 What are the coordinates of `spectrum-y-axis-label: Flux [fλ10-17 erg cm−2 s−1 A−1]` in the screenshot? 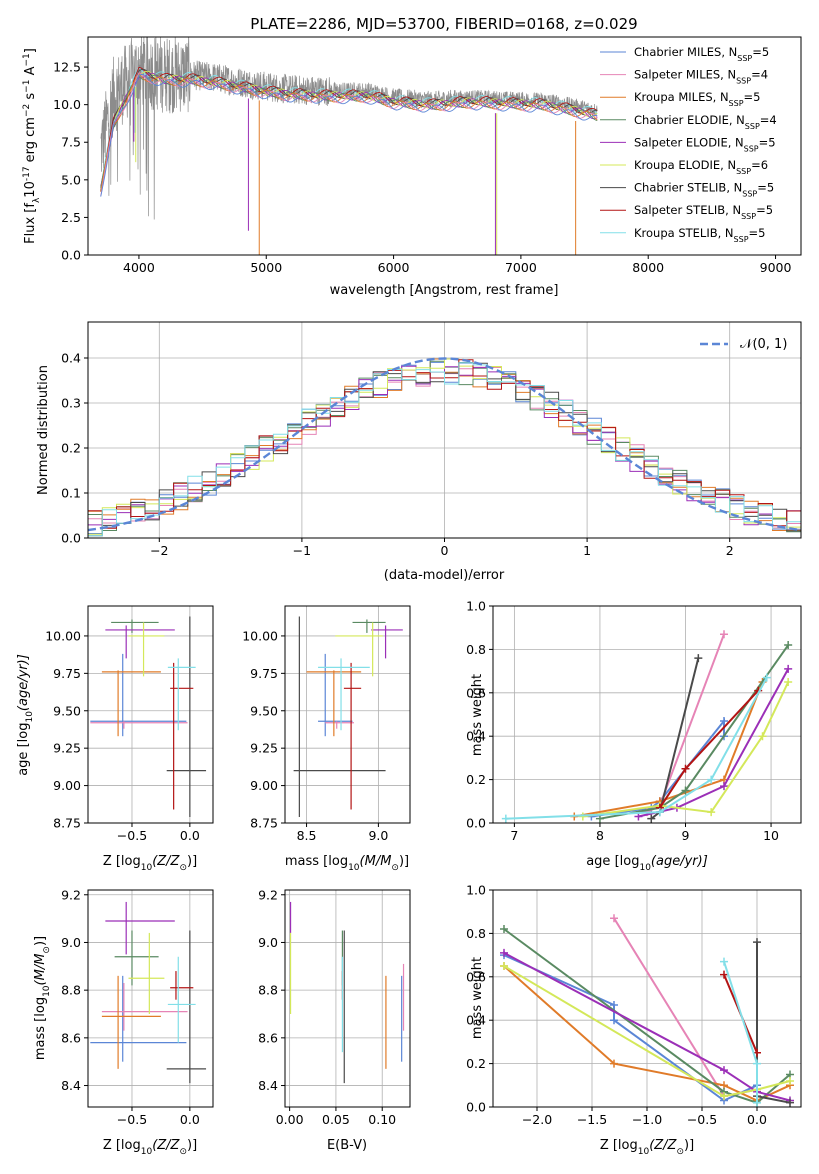 It's located at (32, 146).